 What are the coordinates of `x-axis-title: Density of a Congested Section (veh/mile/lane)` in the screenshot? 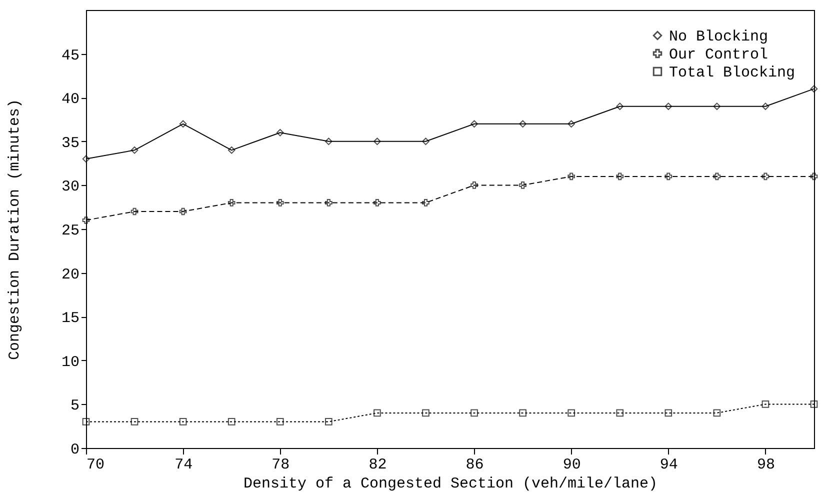 It's located at (450, 484).